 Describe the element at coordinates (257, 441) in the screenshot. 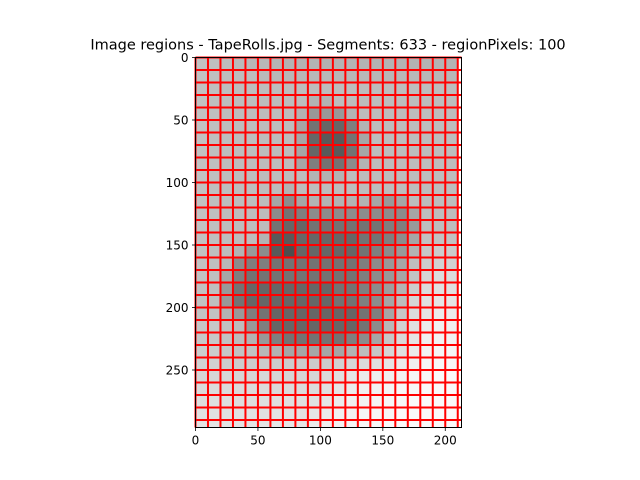

I see `x-tick-label: 50` at that location.